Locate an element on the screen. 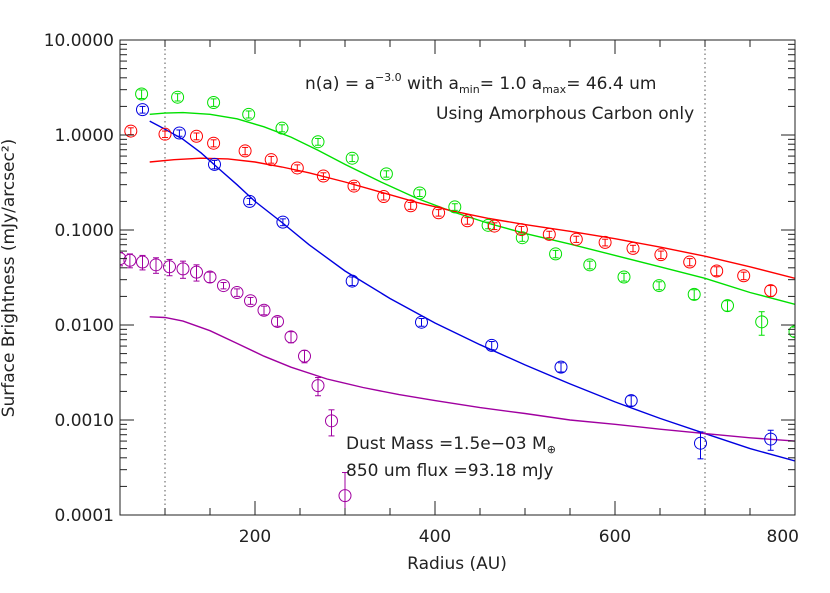 Image resolution: width=830 pixels, height=593 pixels. flux-annotation: 850 um flux =93.18 mJy is located at coordinates (450, 471).